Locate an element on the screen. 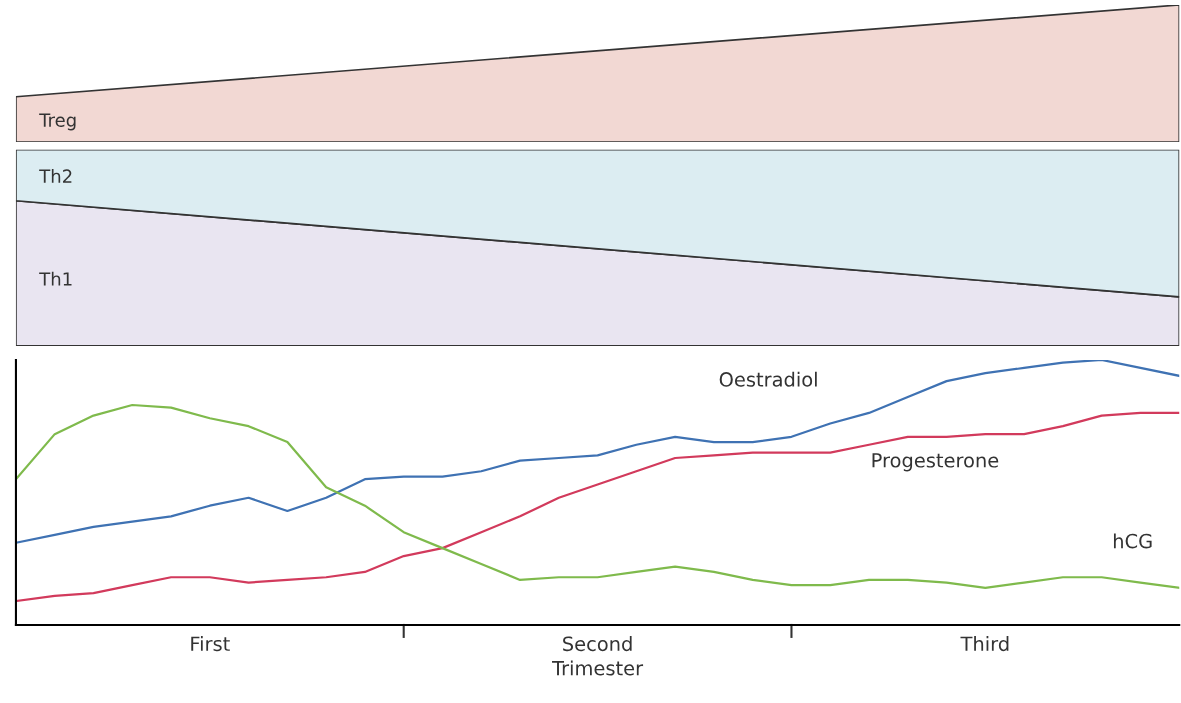  series-label: Treg is located at coordinates (57, 122).